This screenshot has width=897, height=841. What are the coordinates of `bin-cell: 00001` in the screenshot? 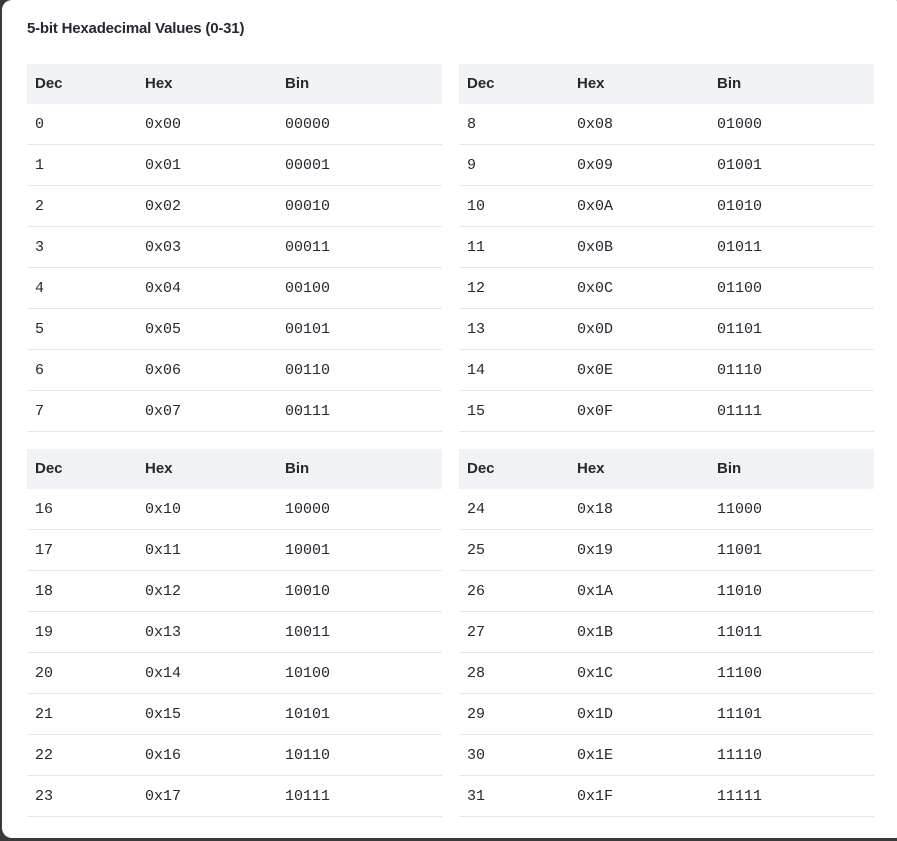 It's located at (359, 165).